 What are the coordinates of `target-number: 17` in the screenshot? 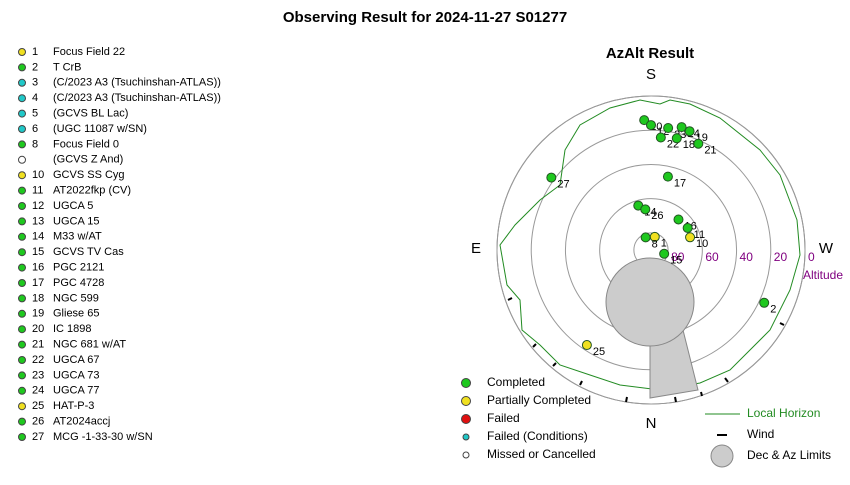 It's located at (38, 283).